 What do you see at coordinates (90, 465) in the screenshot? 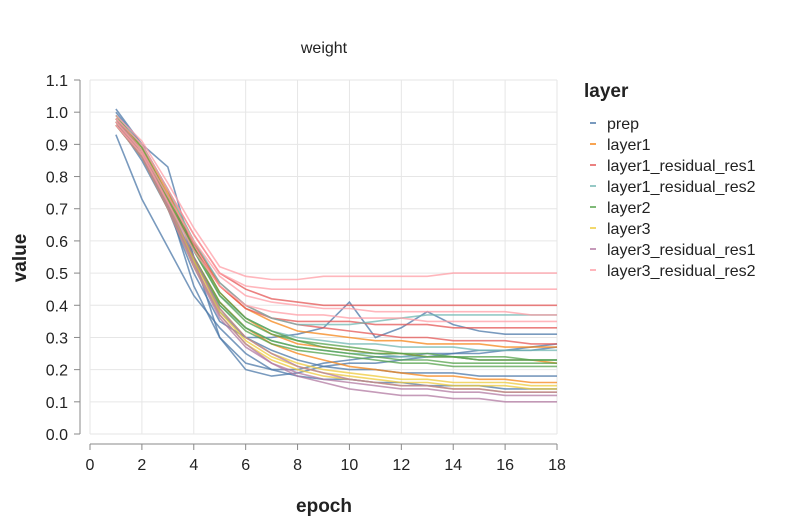
I see `x-tick-label: 0` at bounding box center [90, 465].